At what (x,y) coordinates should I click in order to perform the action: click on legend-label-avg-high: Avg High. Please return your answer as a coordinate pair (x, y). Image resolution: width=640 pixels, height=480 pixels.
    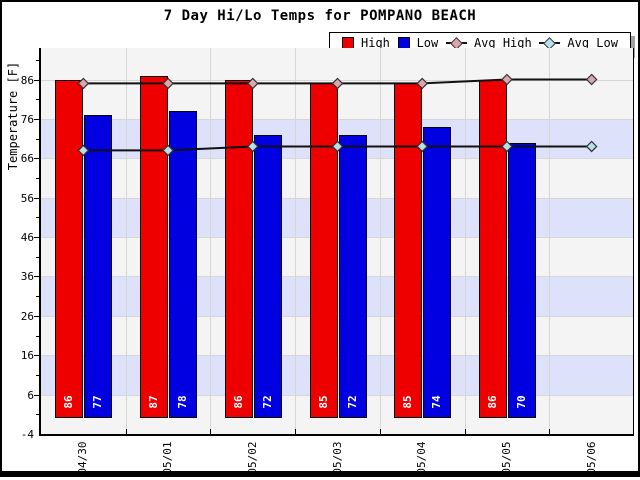
    Looking at the image, I should click on (502, 43).